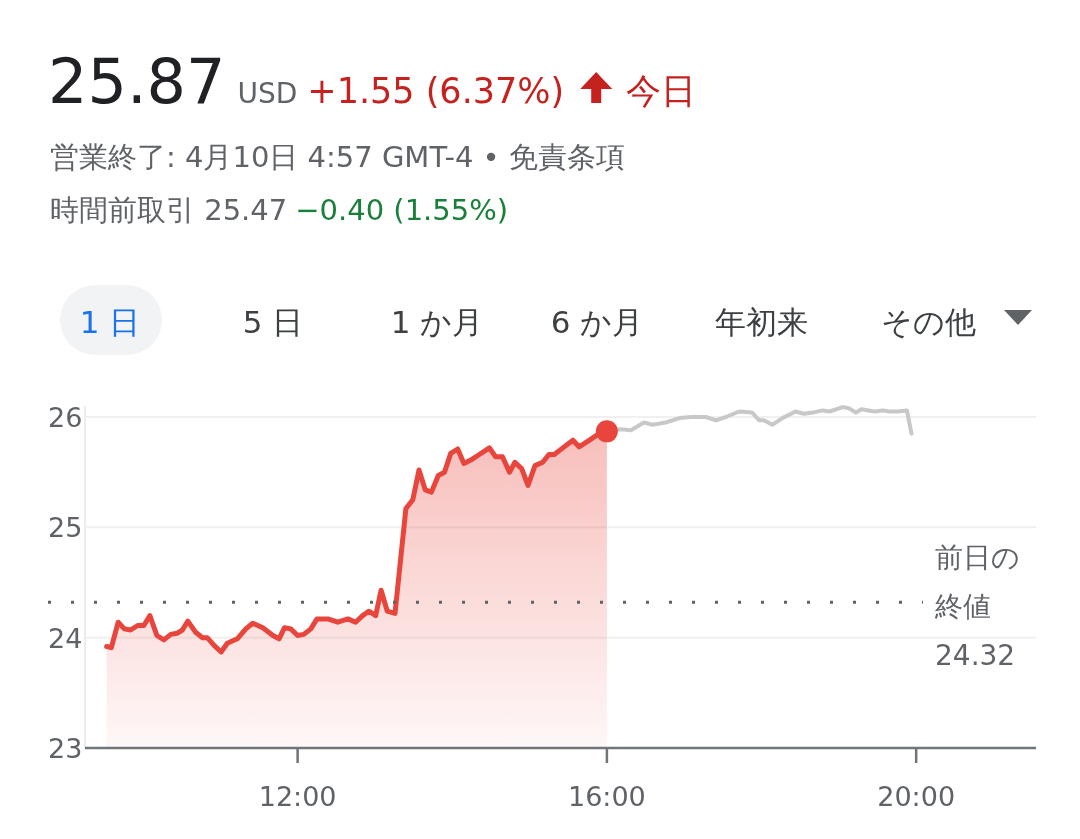  What do you see at coordinates (437, 322) in the screenshot?
I see `text: 1 か月` at bounding box center [437, 322].